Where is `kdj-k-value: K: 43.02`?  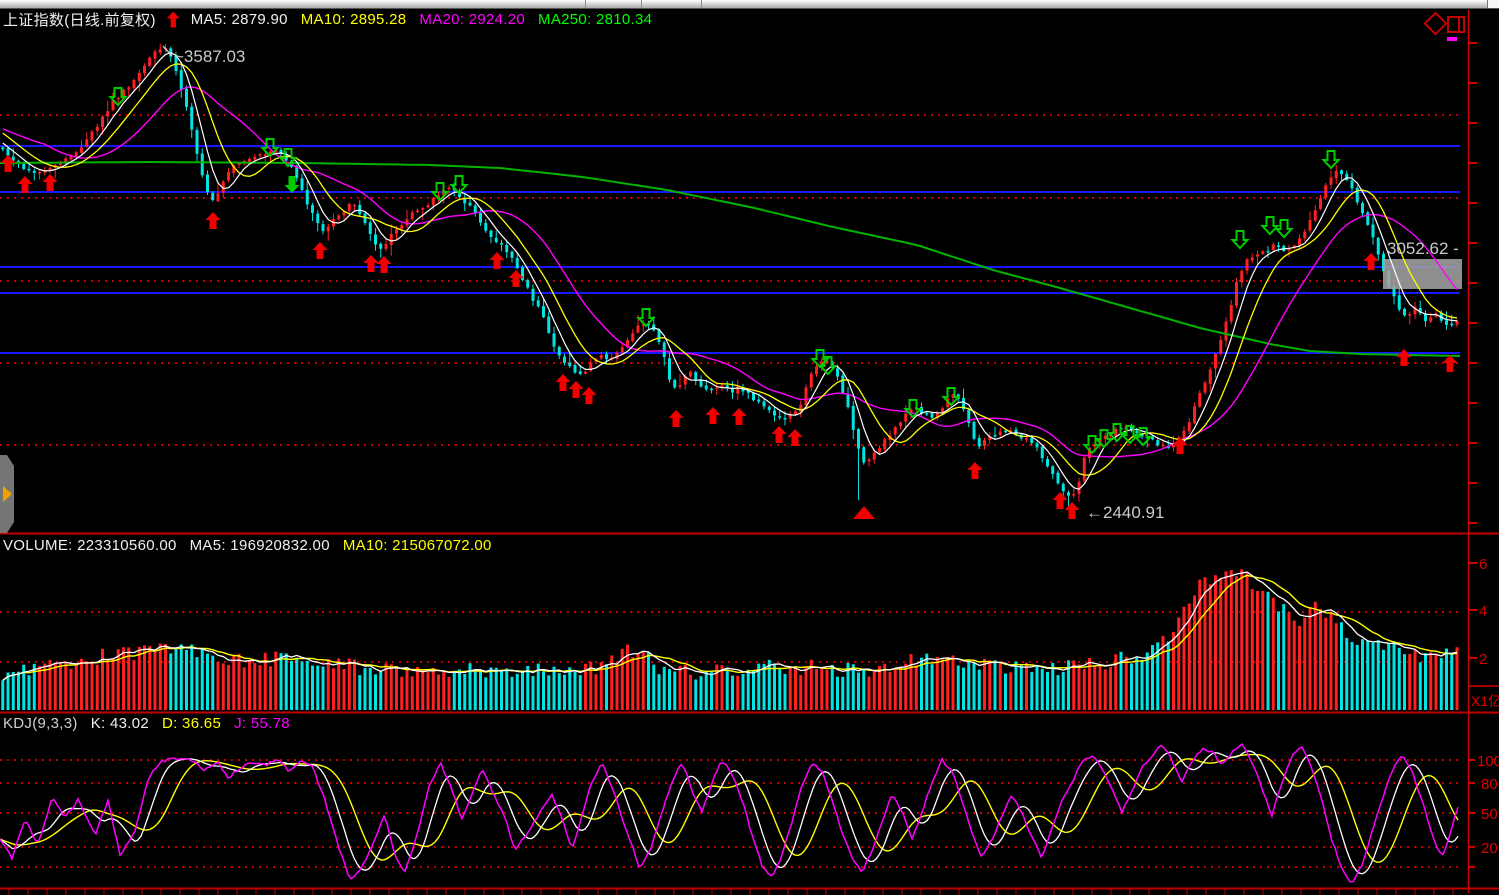 kdj-k-value: K: 43.02 is located at coordinates (119, 723).